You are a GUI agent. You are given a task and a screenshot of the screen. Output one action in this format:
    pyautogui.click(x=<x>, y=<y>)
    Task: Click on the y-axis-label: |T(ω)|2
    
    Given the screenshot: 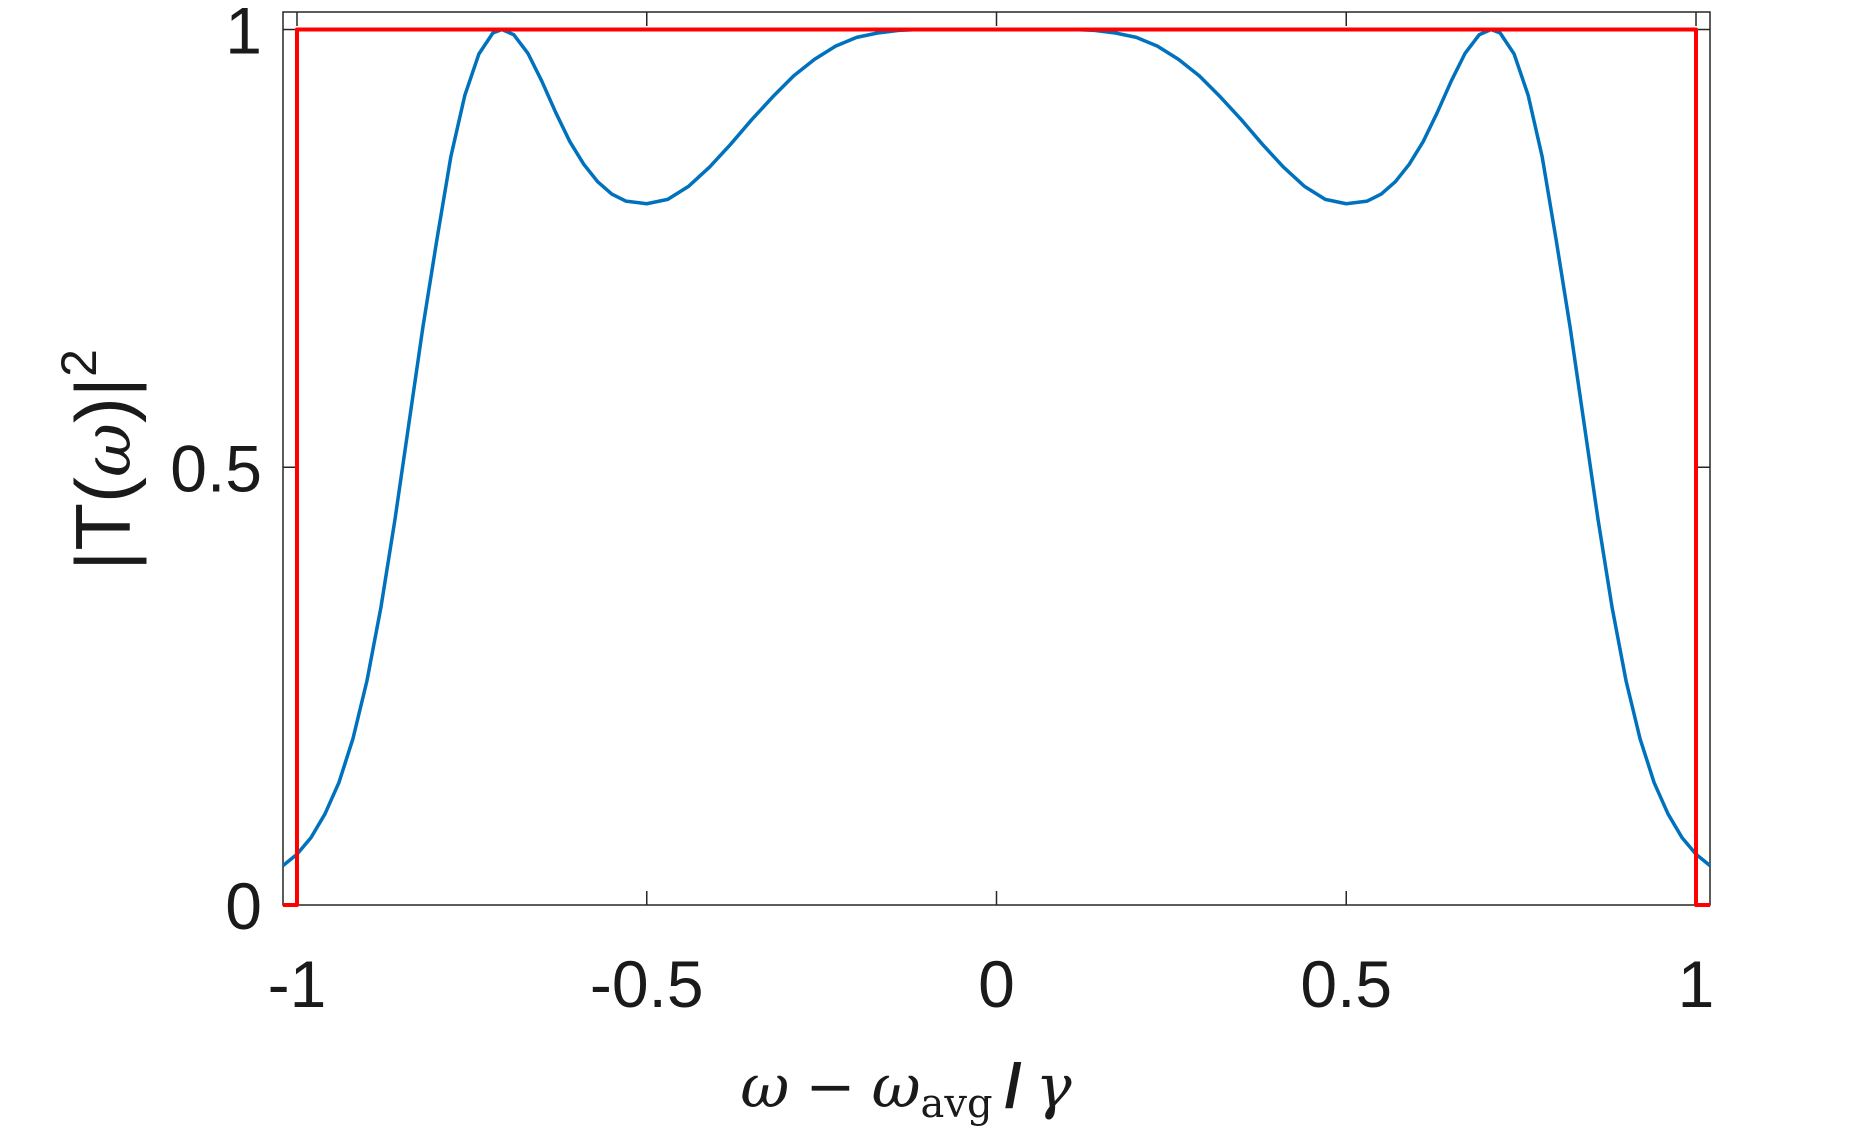 What is the action you would take?
    pyautogui.click(x=99, y=460)
    